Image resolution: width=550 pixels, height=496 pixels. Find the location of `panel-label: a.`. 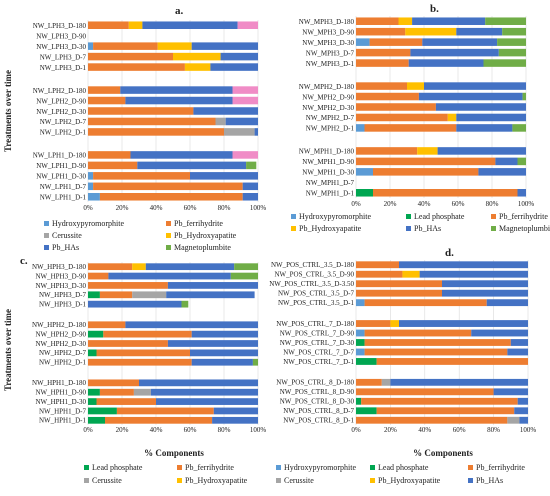

panel-label: a. is located at coordinates (179, 11).